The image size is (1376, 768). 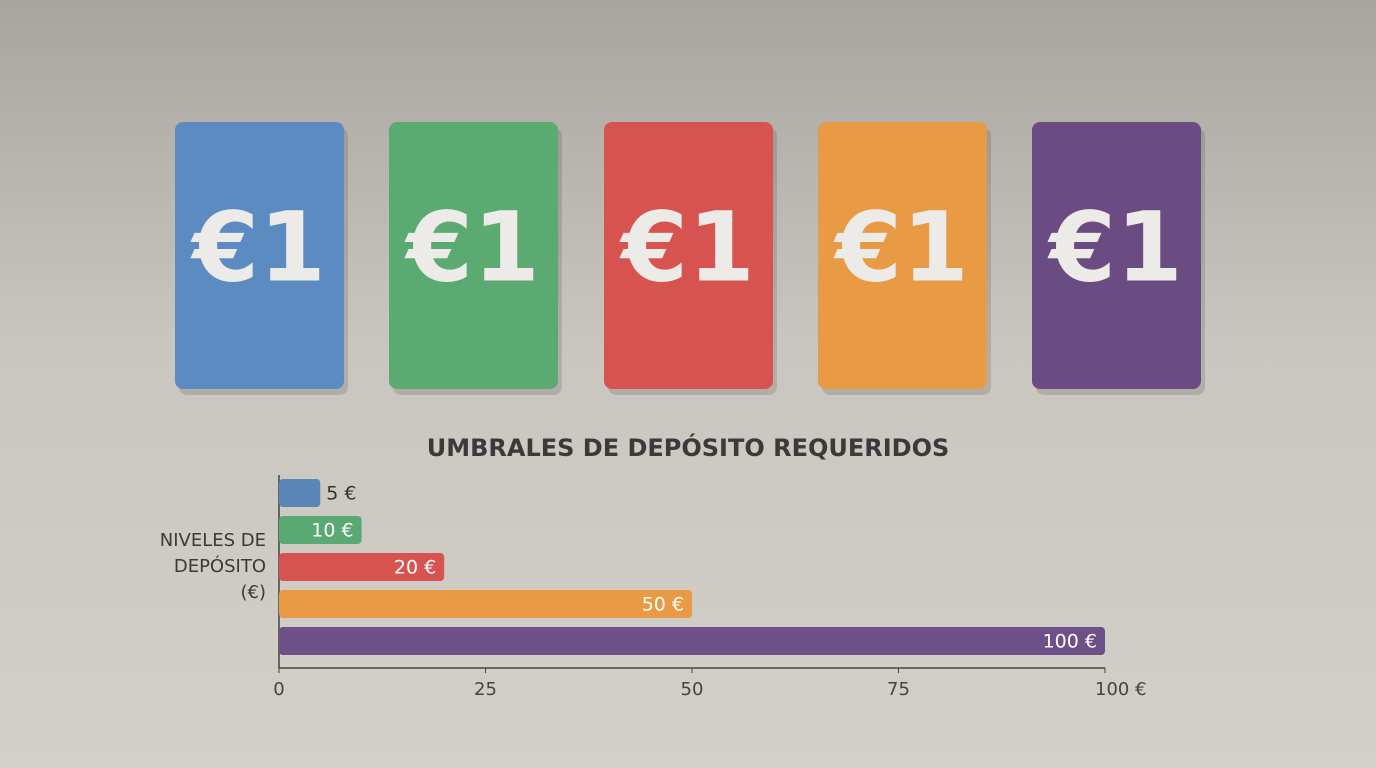 What do you see at coordinates (332, 531) in the screenshot?
I see `bar-value-label: 10 €` at bounding box center [332, 531].